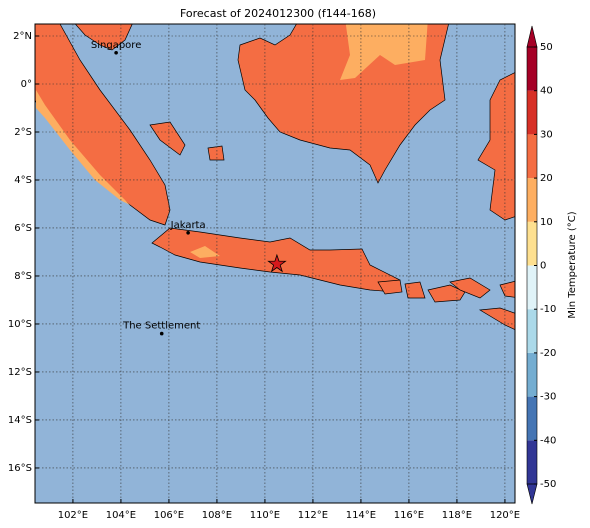 This screenshot has height=528, width=590. I want to click on colorbar-tick-label: -50, so click(548, 484).